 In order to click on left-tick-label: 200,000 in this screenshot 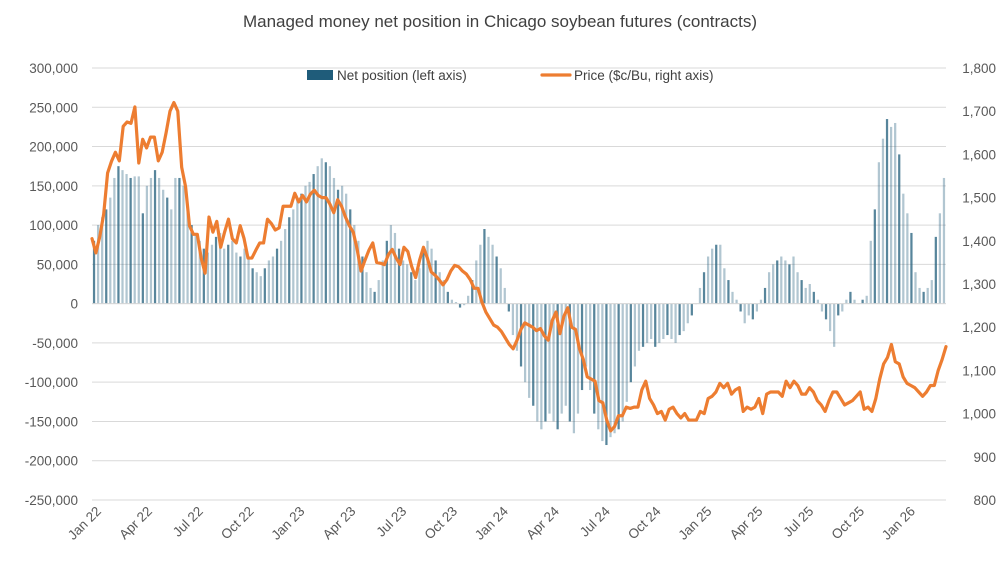, I will do `click(53, 147)`.